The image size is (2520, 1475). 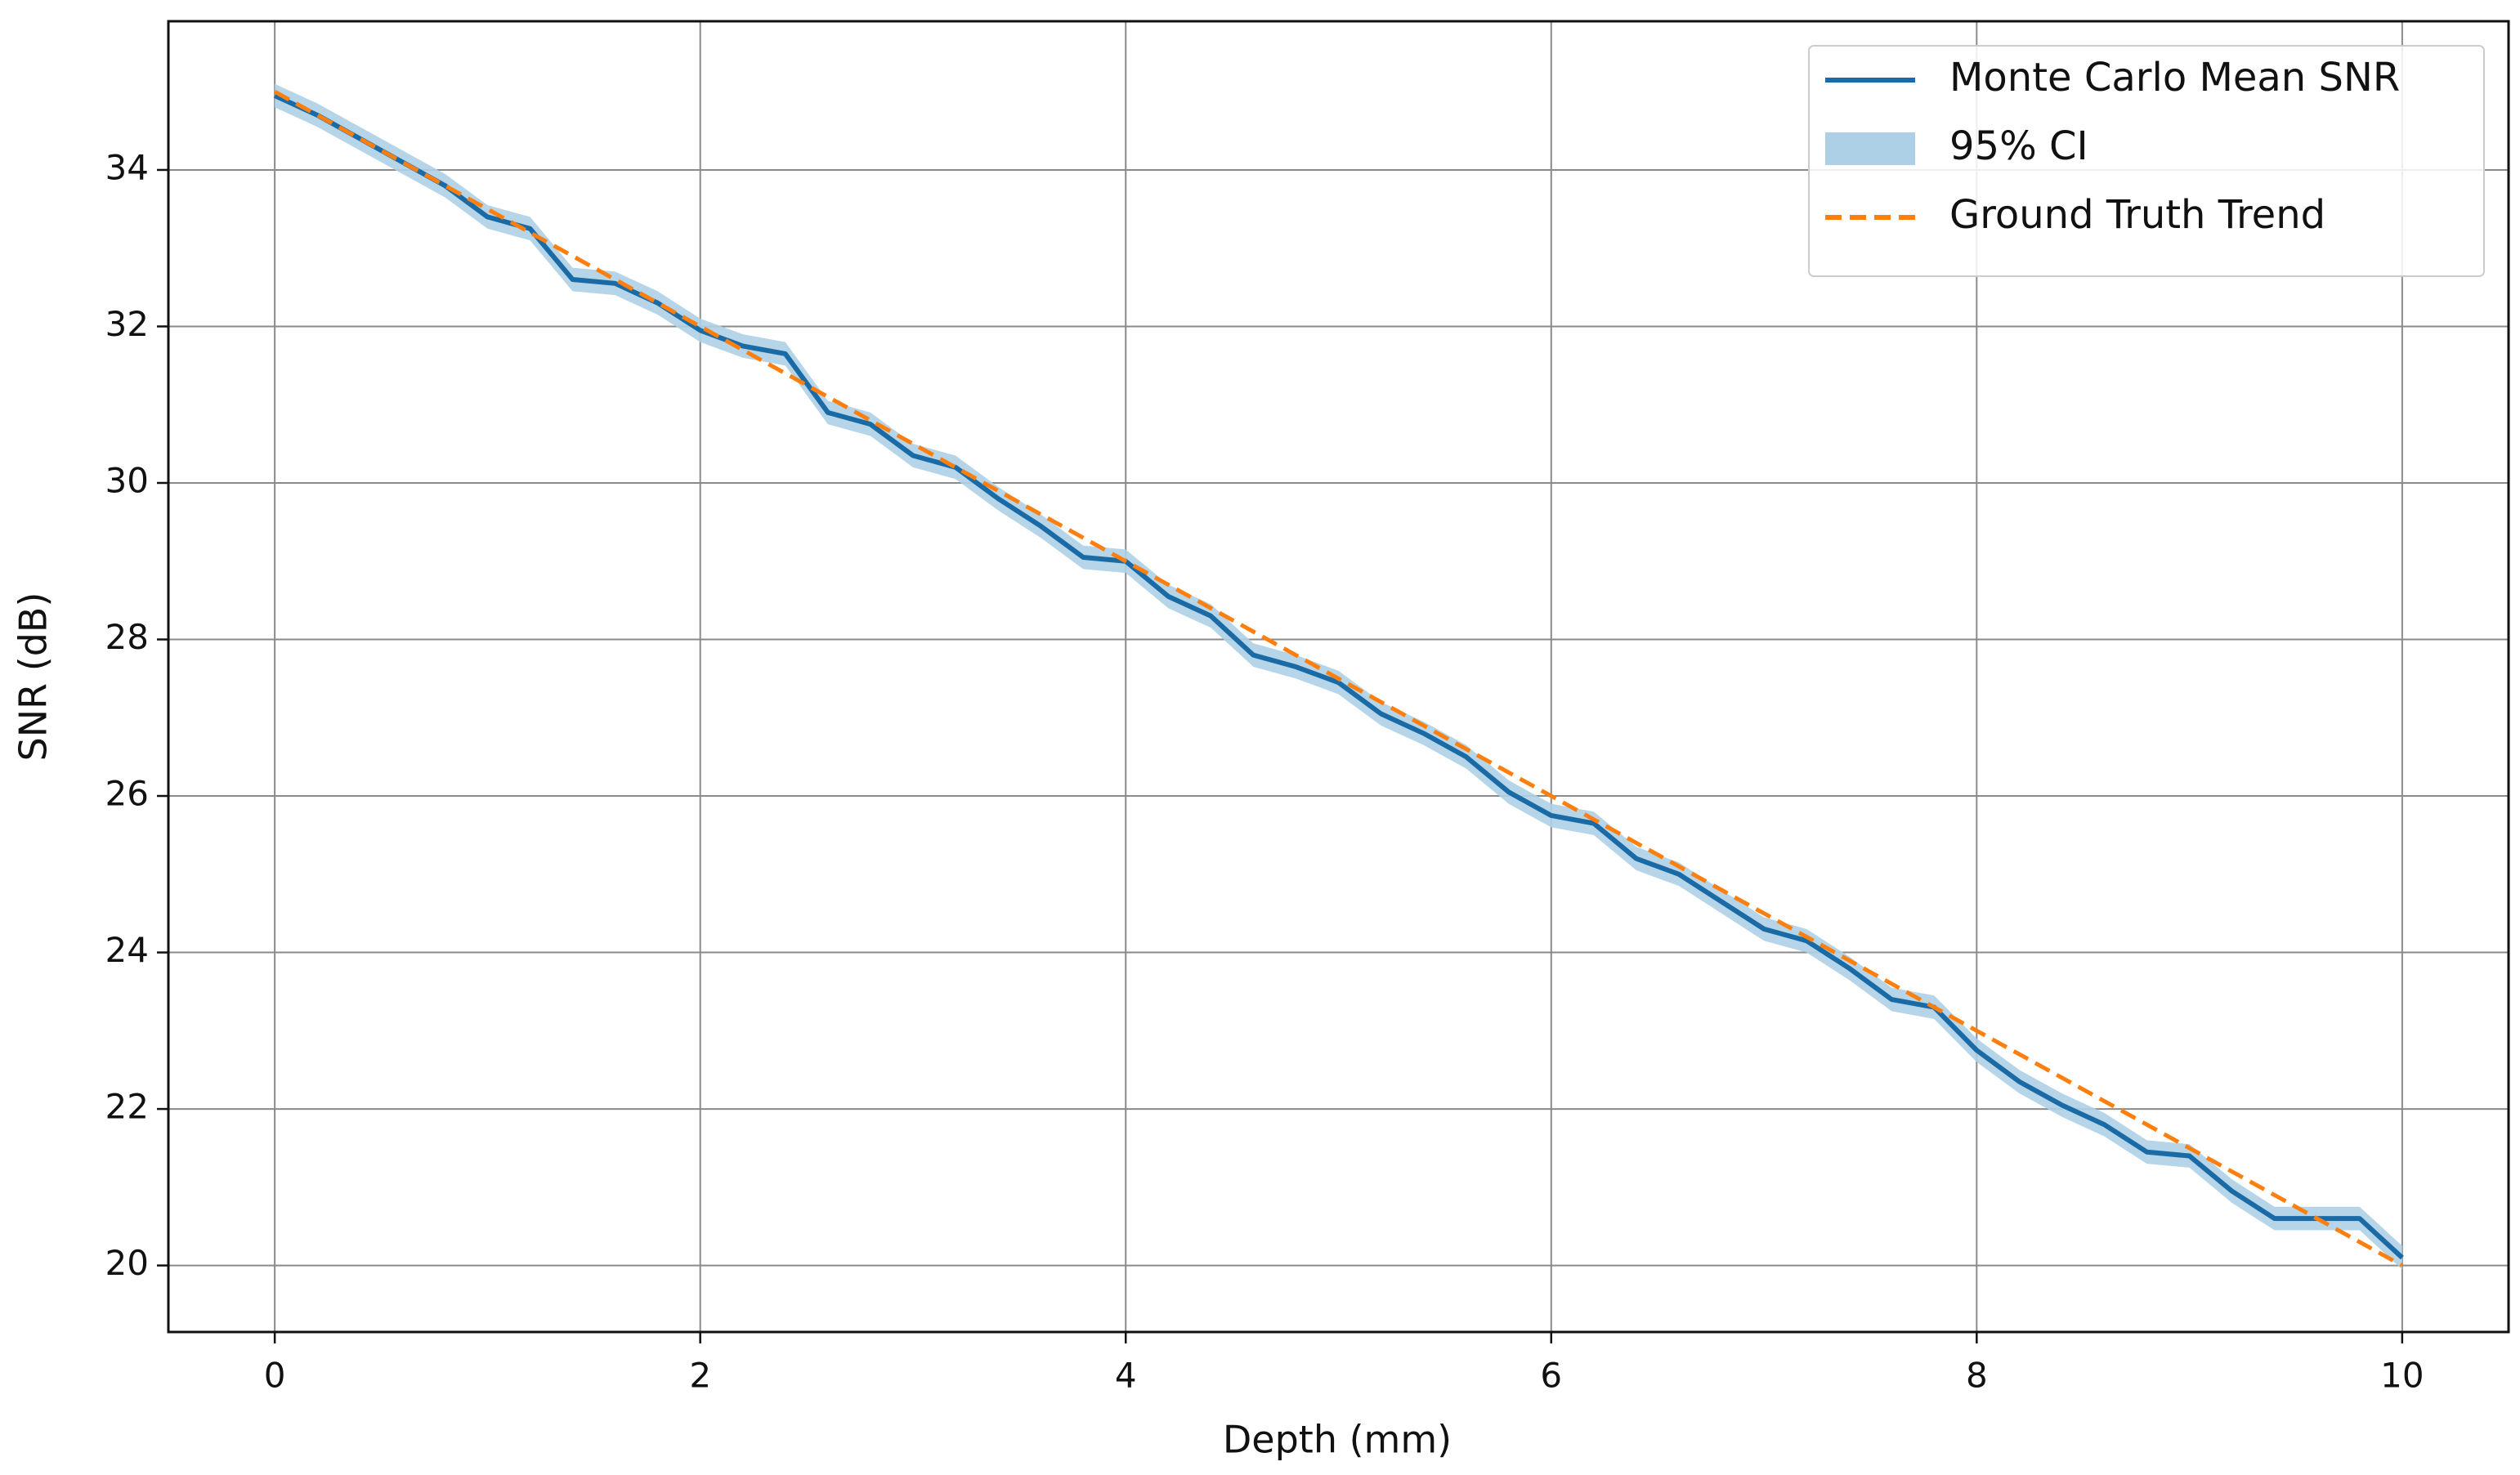 What do you see at coordinates (2137, 215) in the screenshot?
I see `legend-label: Ground Truth Trend` at bounding box center [2137, 215].